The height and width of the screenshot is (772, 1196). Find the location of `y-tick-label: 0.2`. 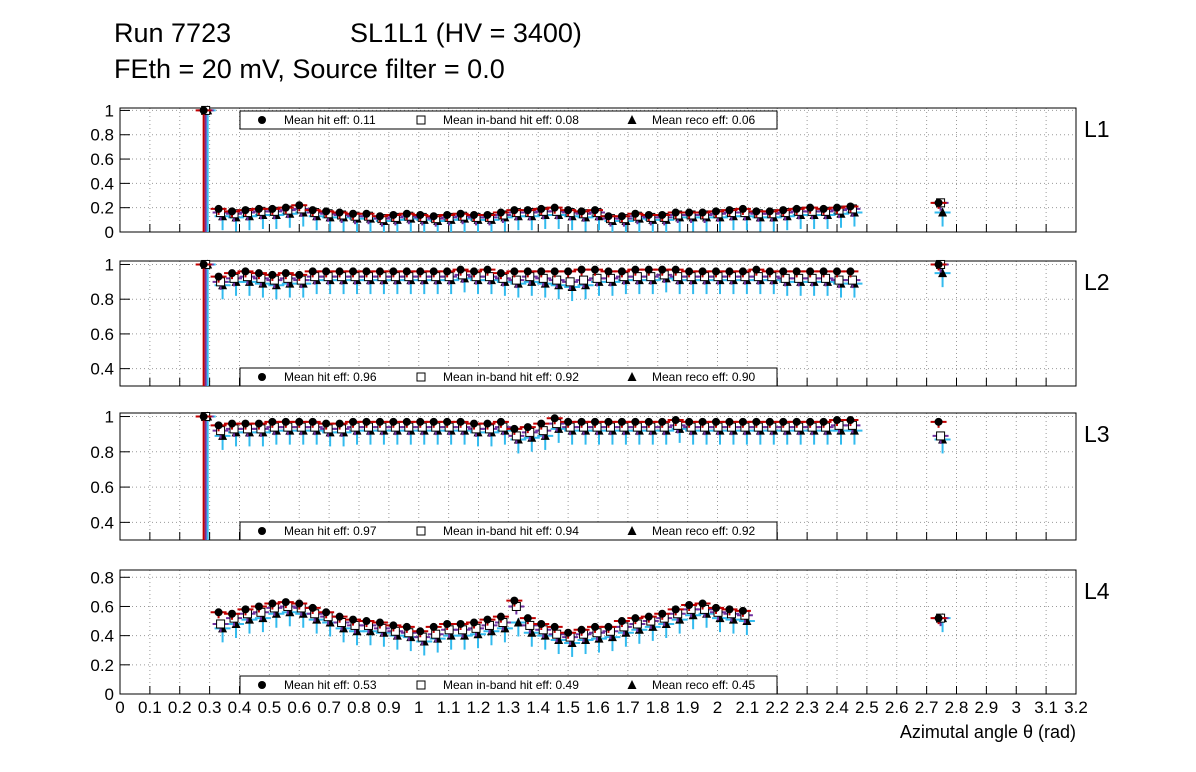

y-tick-label: 0.2 is located at coordinates (102, 208).